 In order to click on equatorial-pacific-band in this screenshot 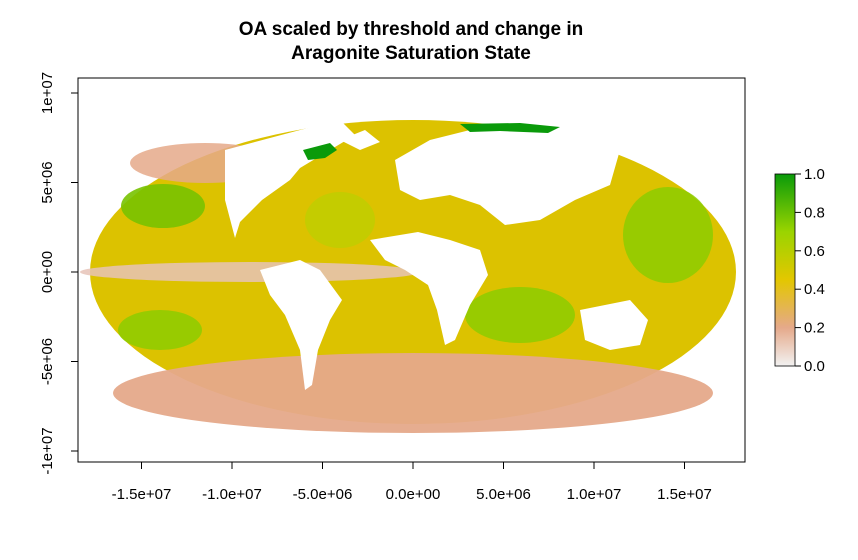, I will do `click(250, 272)`.